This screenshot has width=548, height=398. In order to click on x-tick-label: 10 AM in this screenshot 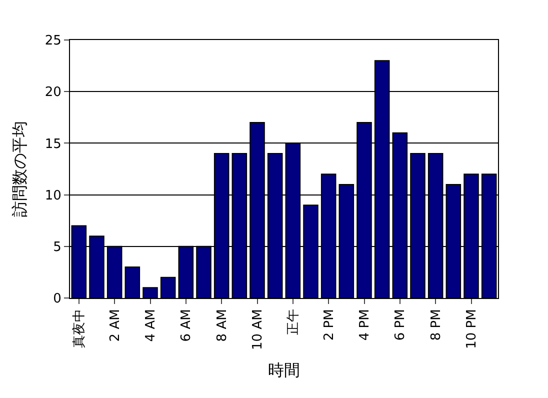, I will do `click(258, 329)`.